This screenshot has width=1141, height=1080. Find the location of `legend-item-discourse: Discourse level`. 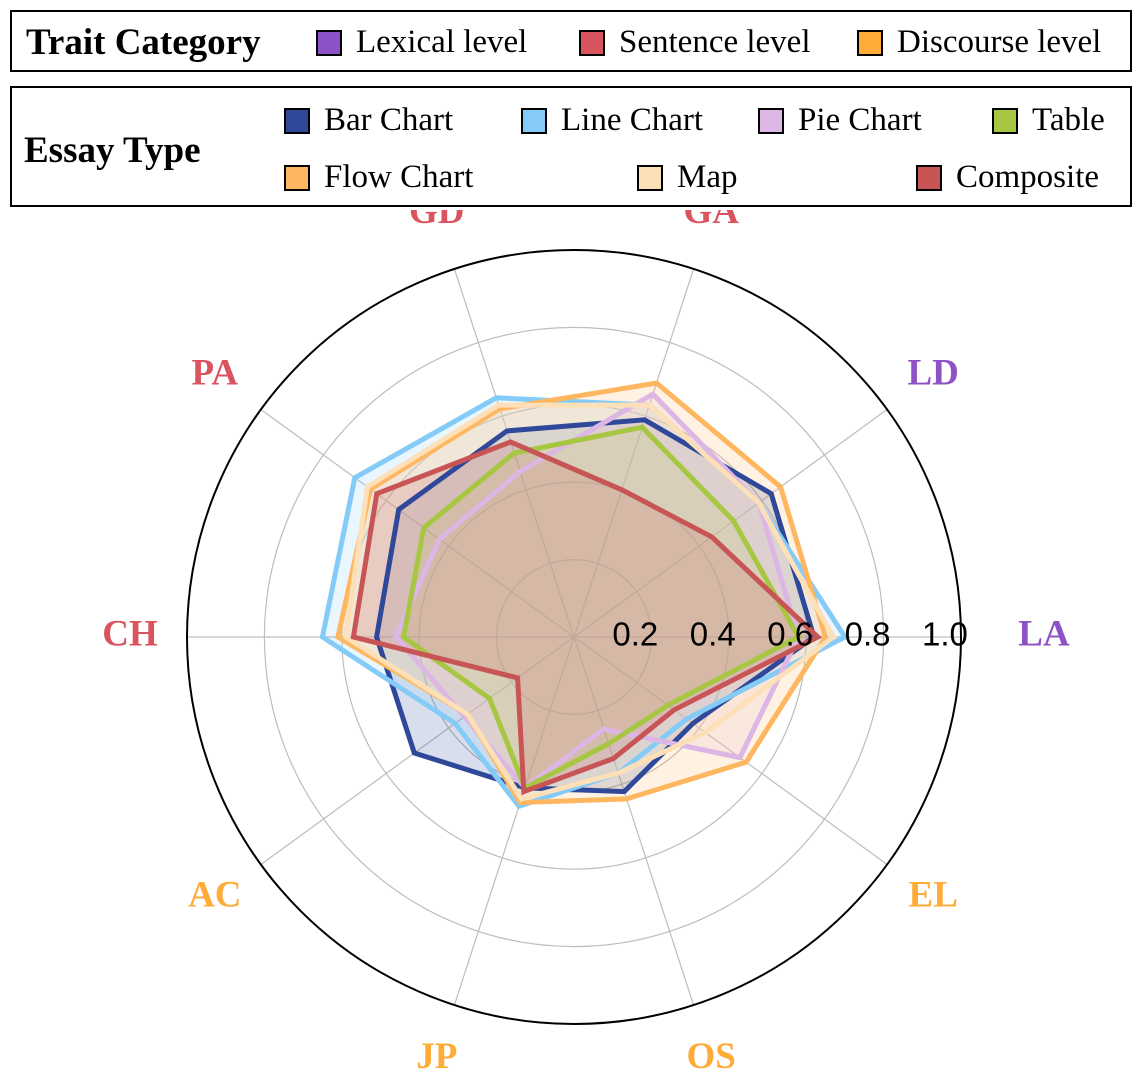

legend-item-discourse: Discourse level is located at coordinates (979, 42).